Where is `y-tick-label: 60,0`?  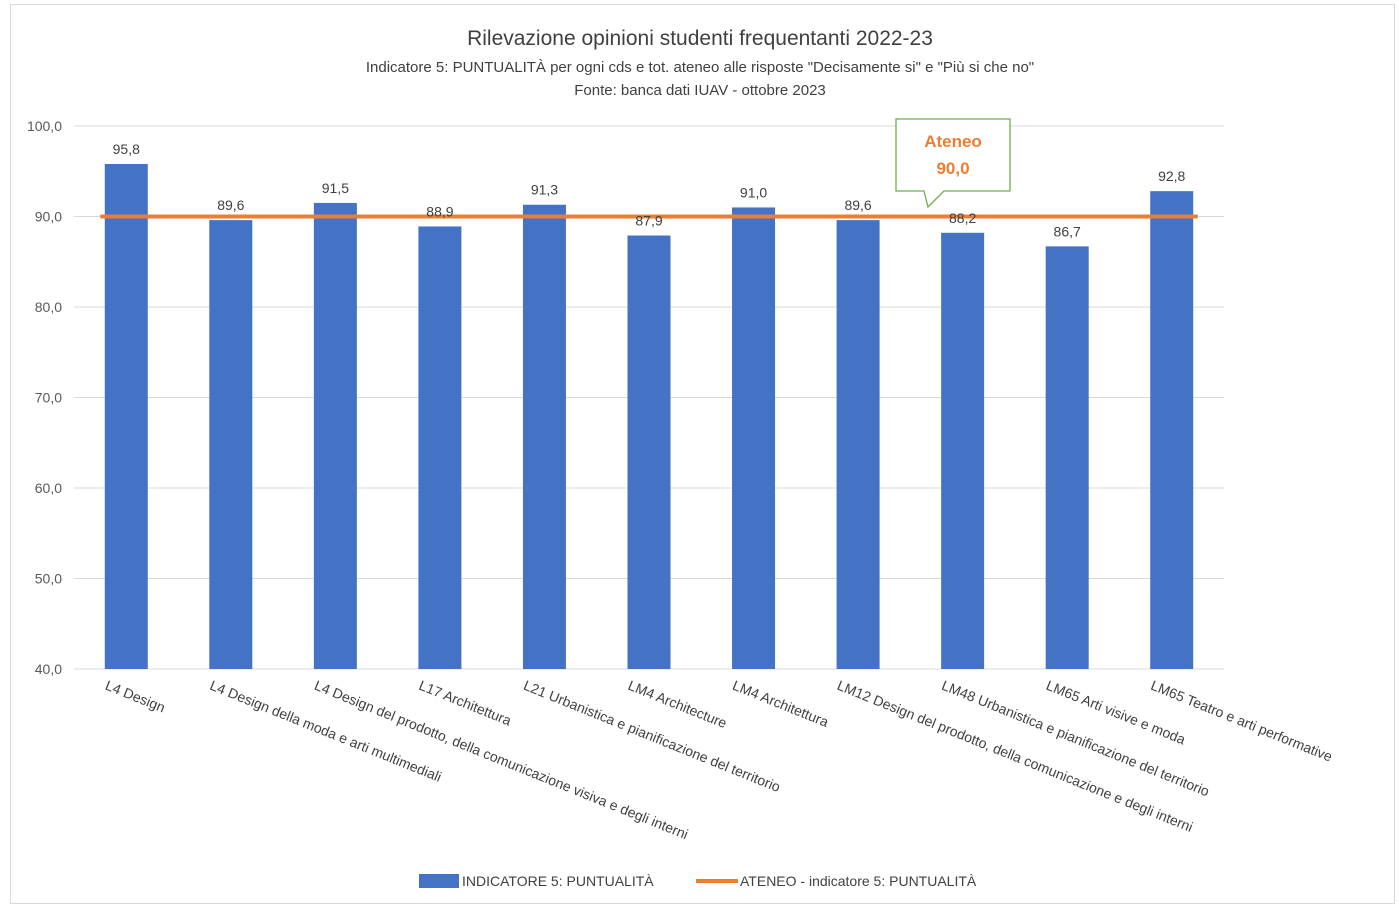
y-tick-label: 60,0 is located at coordinates (48, 488).